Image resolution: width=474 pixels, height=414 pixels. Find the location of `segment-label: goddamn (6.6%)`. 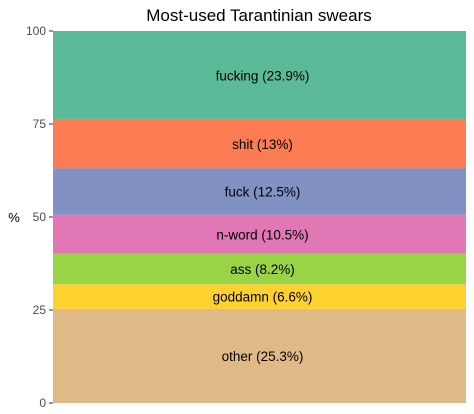

segment-label: goddamn (6.6%) is located at coordinates (263, 297).